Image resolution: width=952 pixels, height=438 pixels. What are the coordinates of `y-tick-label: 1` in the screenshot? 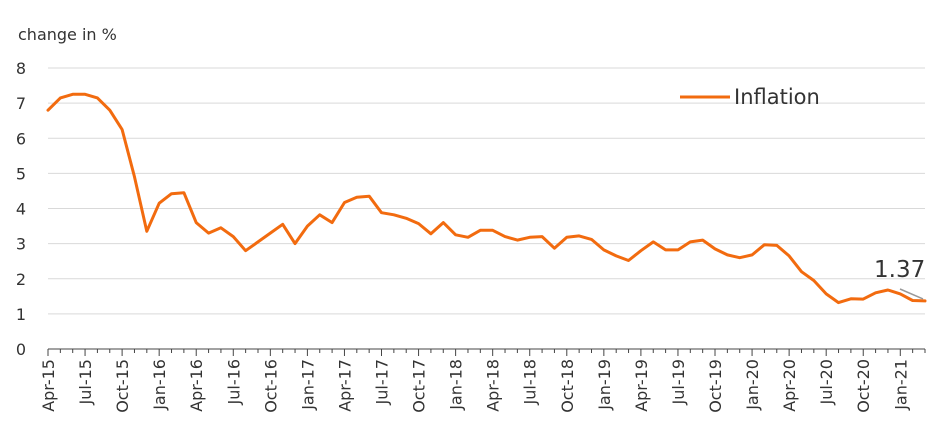 It's located at (21, 314).